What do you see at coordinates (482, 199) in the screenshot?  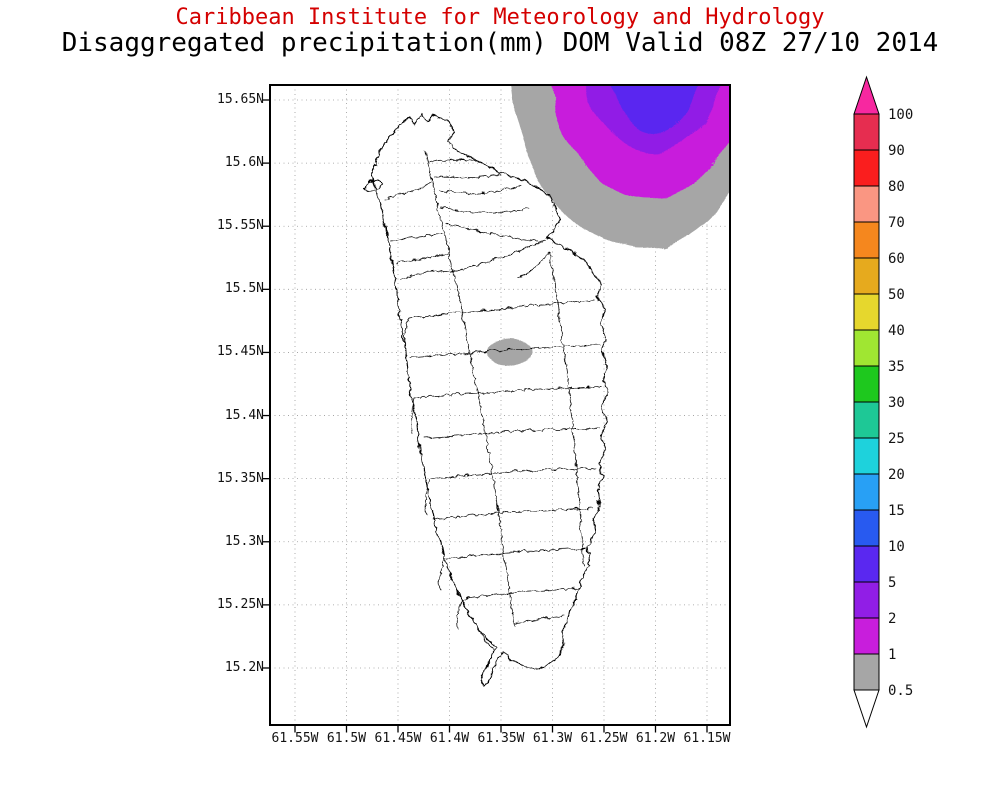 I see `watershed-lines-north` at bounding box center [482, 199].